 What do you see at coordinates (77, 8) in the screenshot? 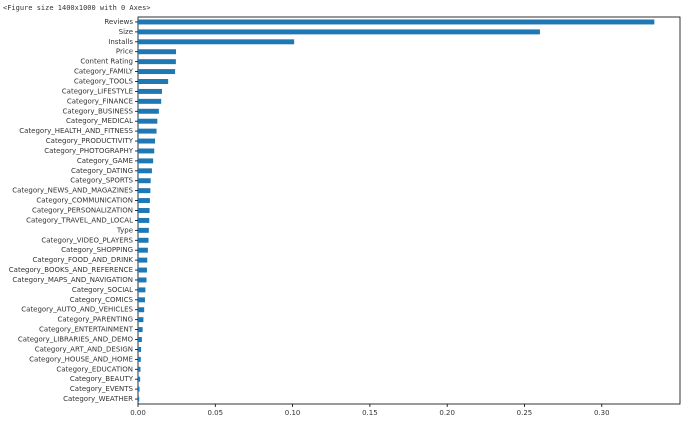
I see `output-text: <Figure size 1400x1000 with 0 Axes>` at bounding box center [77, 8].